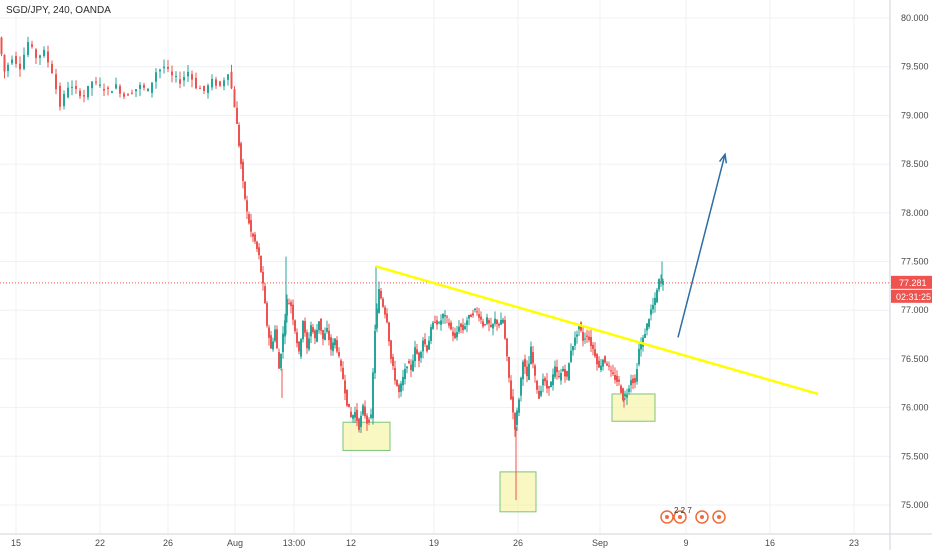  I want to click on y-tick-label: 78.500, so click(915, 164).